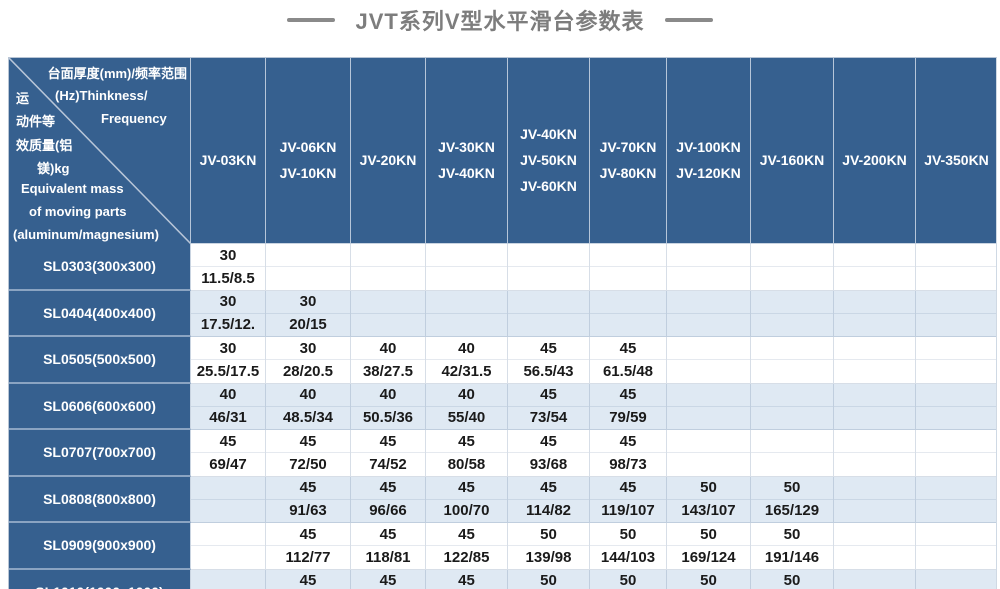 Image resolution: width=1000 pixels, height=589 pixels. What do you see at coordinates (956, 159) in the screenshot?
I see `column-header-label: JV-350KN` at bounding box center [956, 159].